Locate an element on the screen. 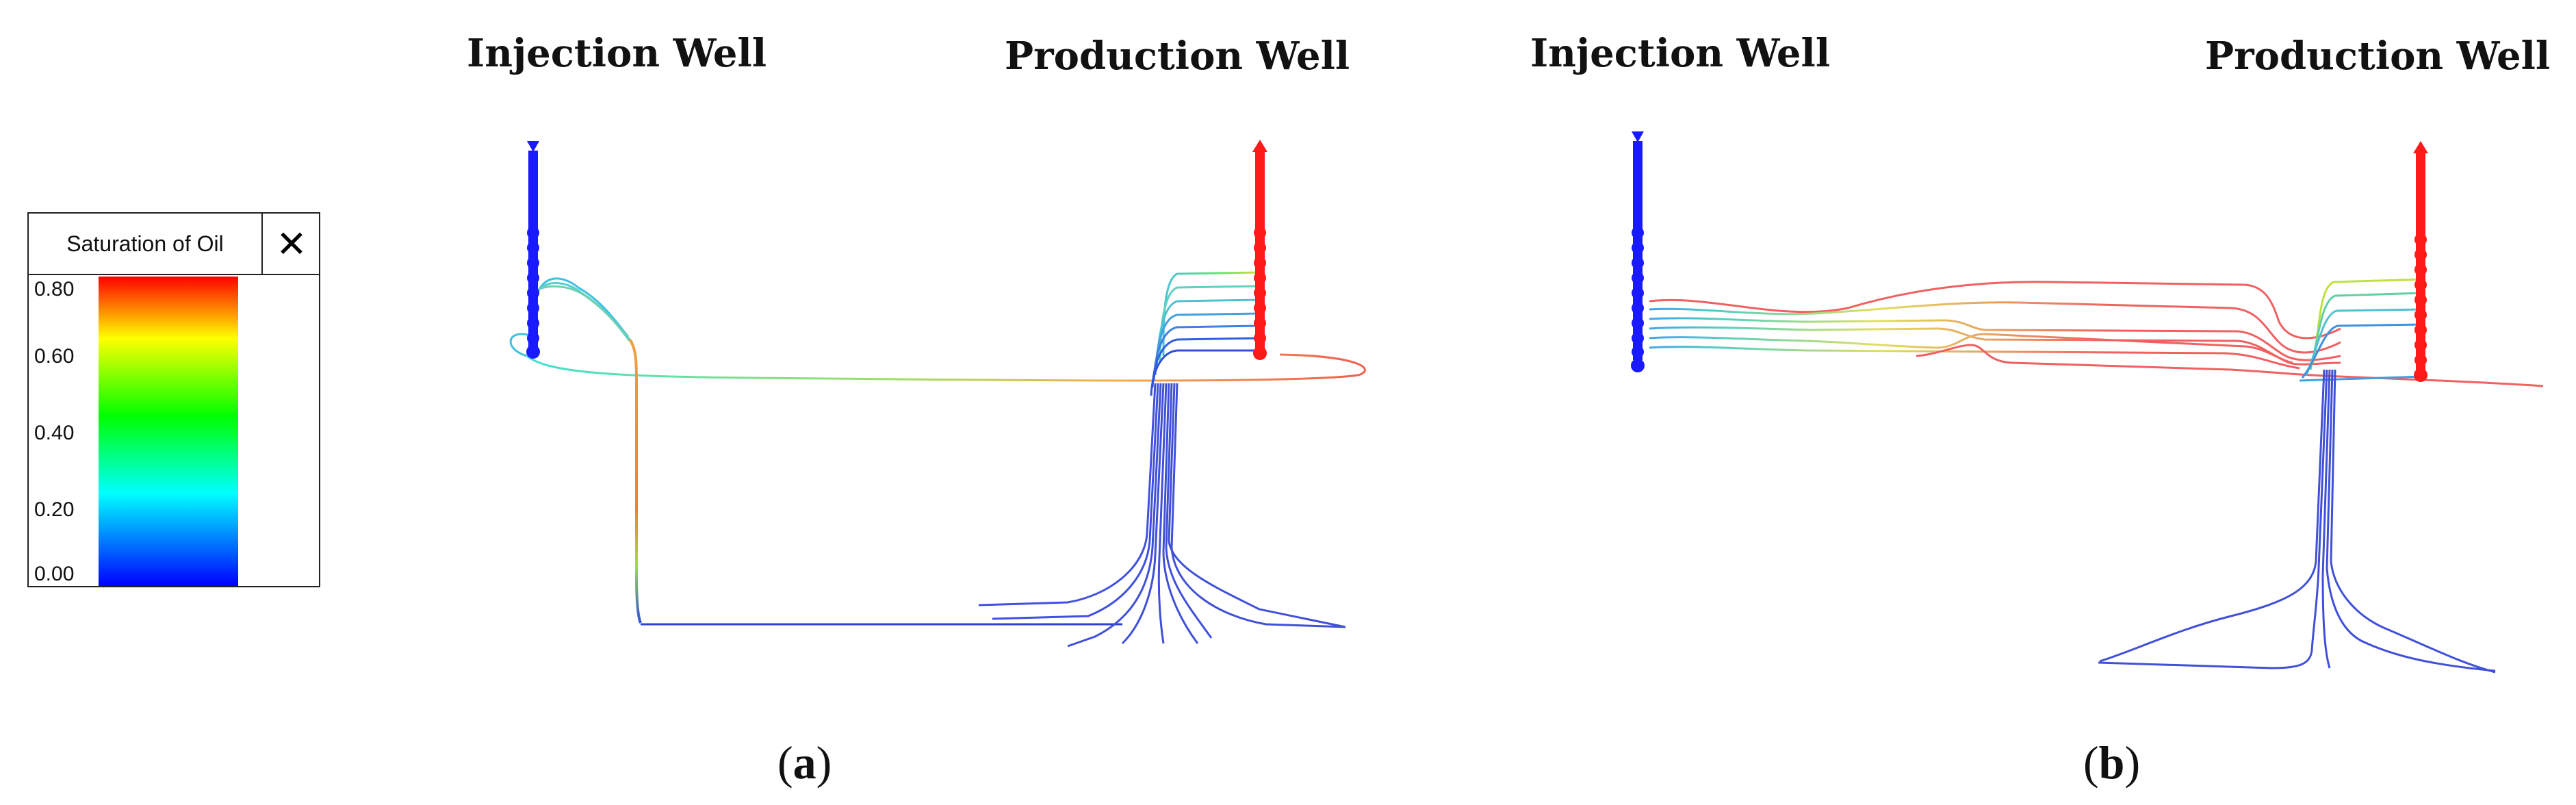 Image resolution: width=2576 pixels, height=805 pixels. panel-b-injection-well is located at coordinates (1638, 251).